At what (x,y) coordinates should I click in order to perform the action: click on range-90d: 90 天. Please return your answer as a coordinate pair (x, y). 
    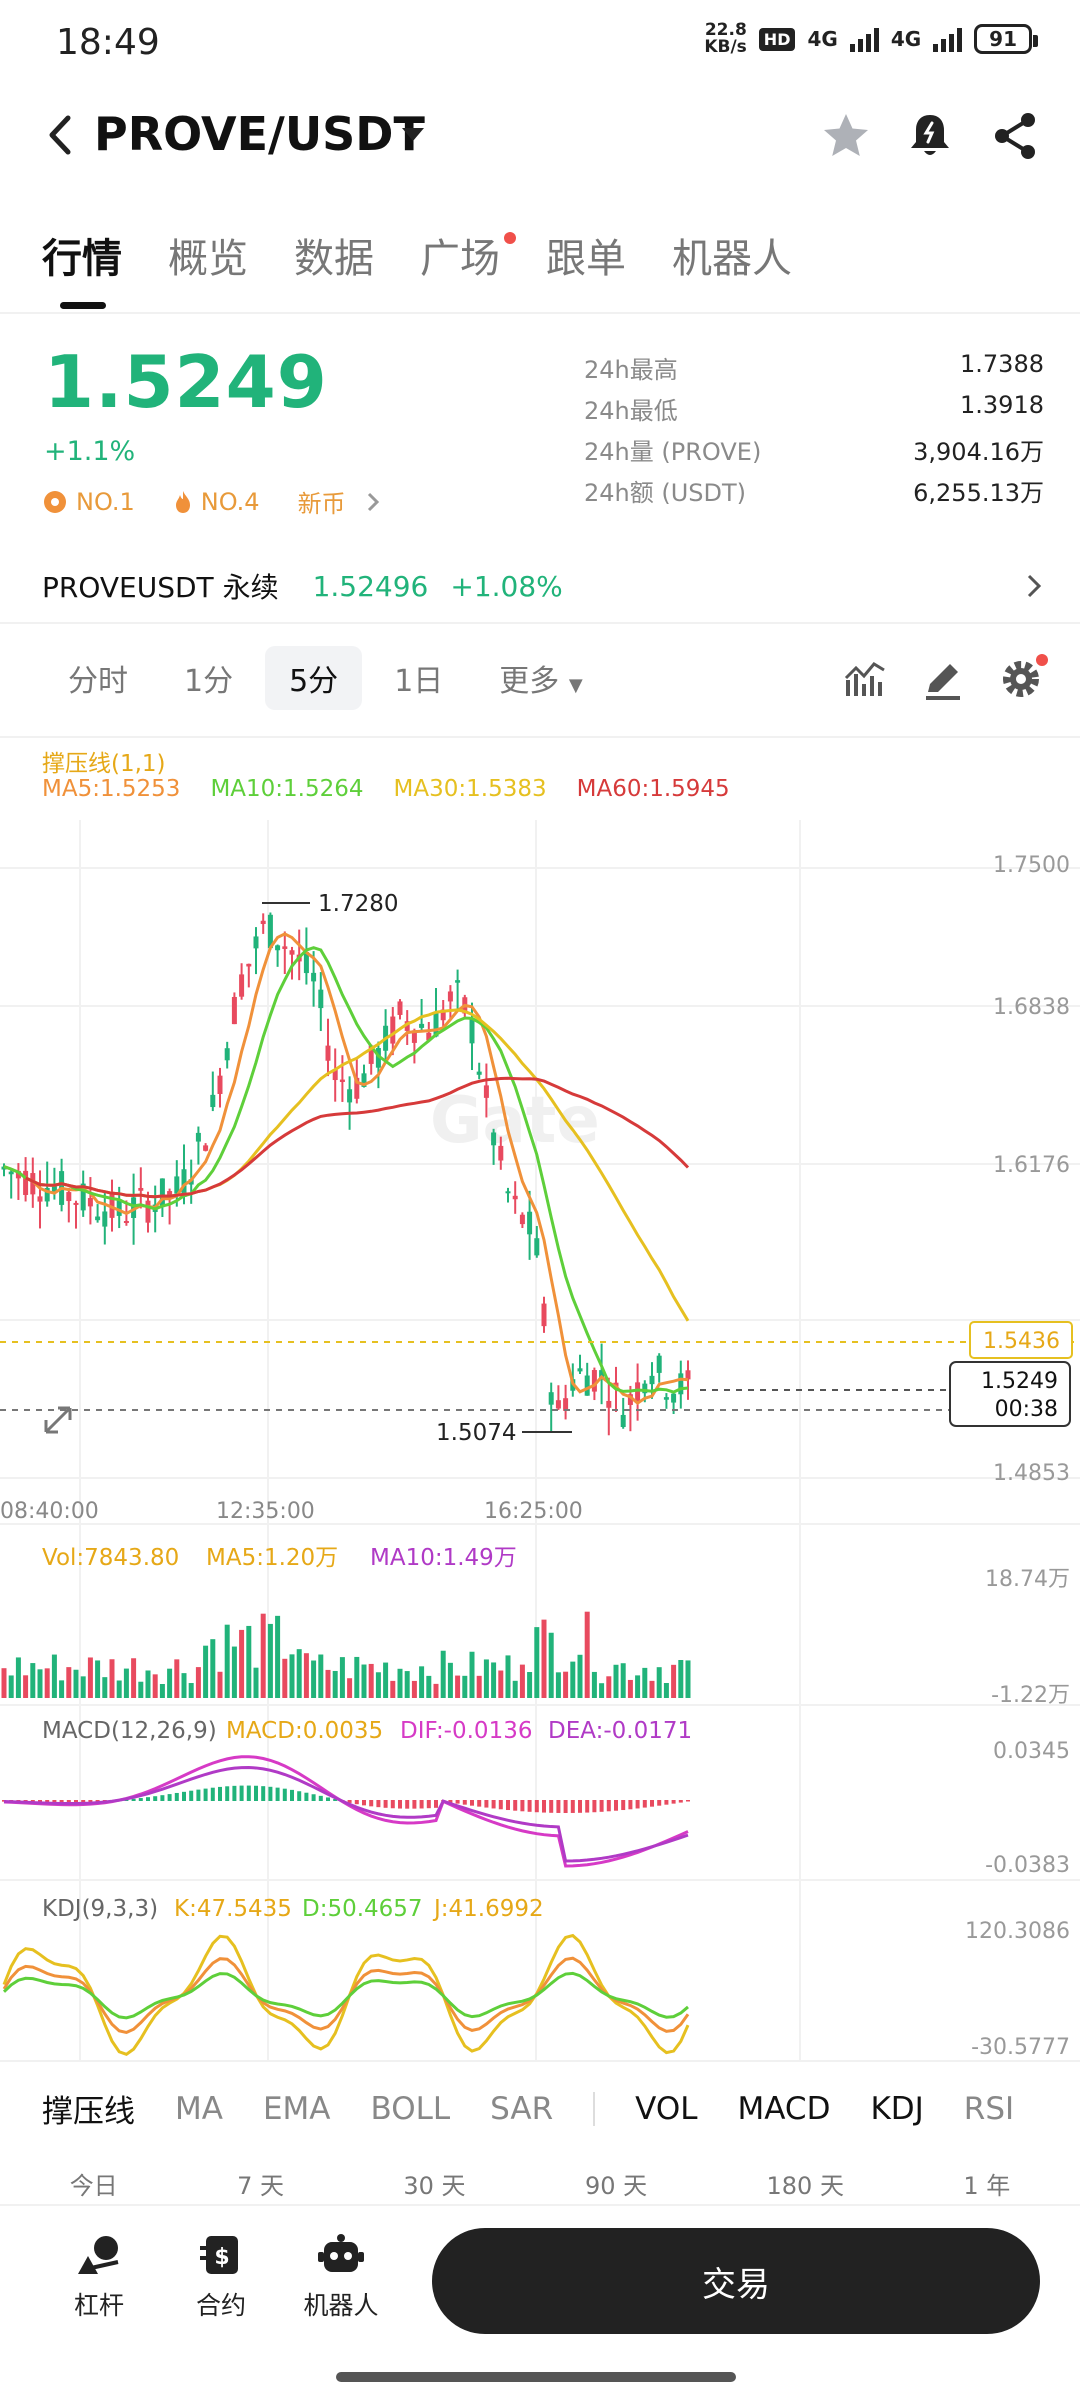
    Looking at the image, I should click on (616, 2186).